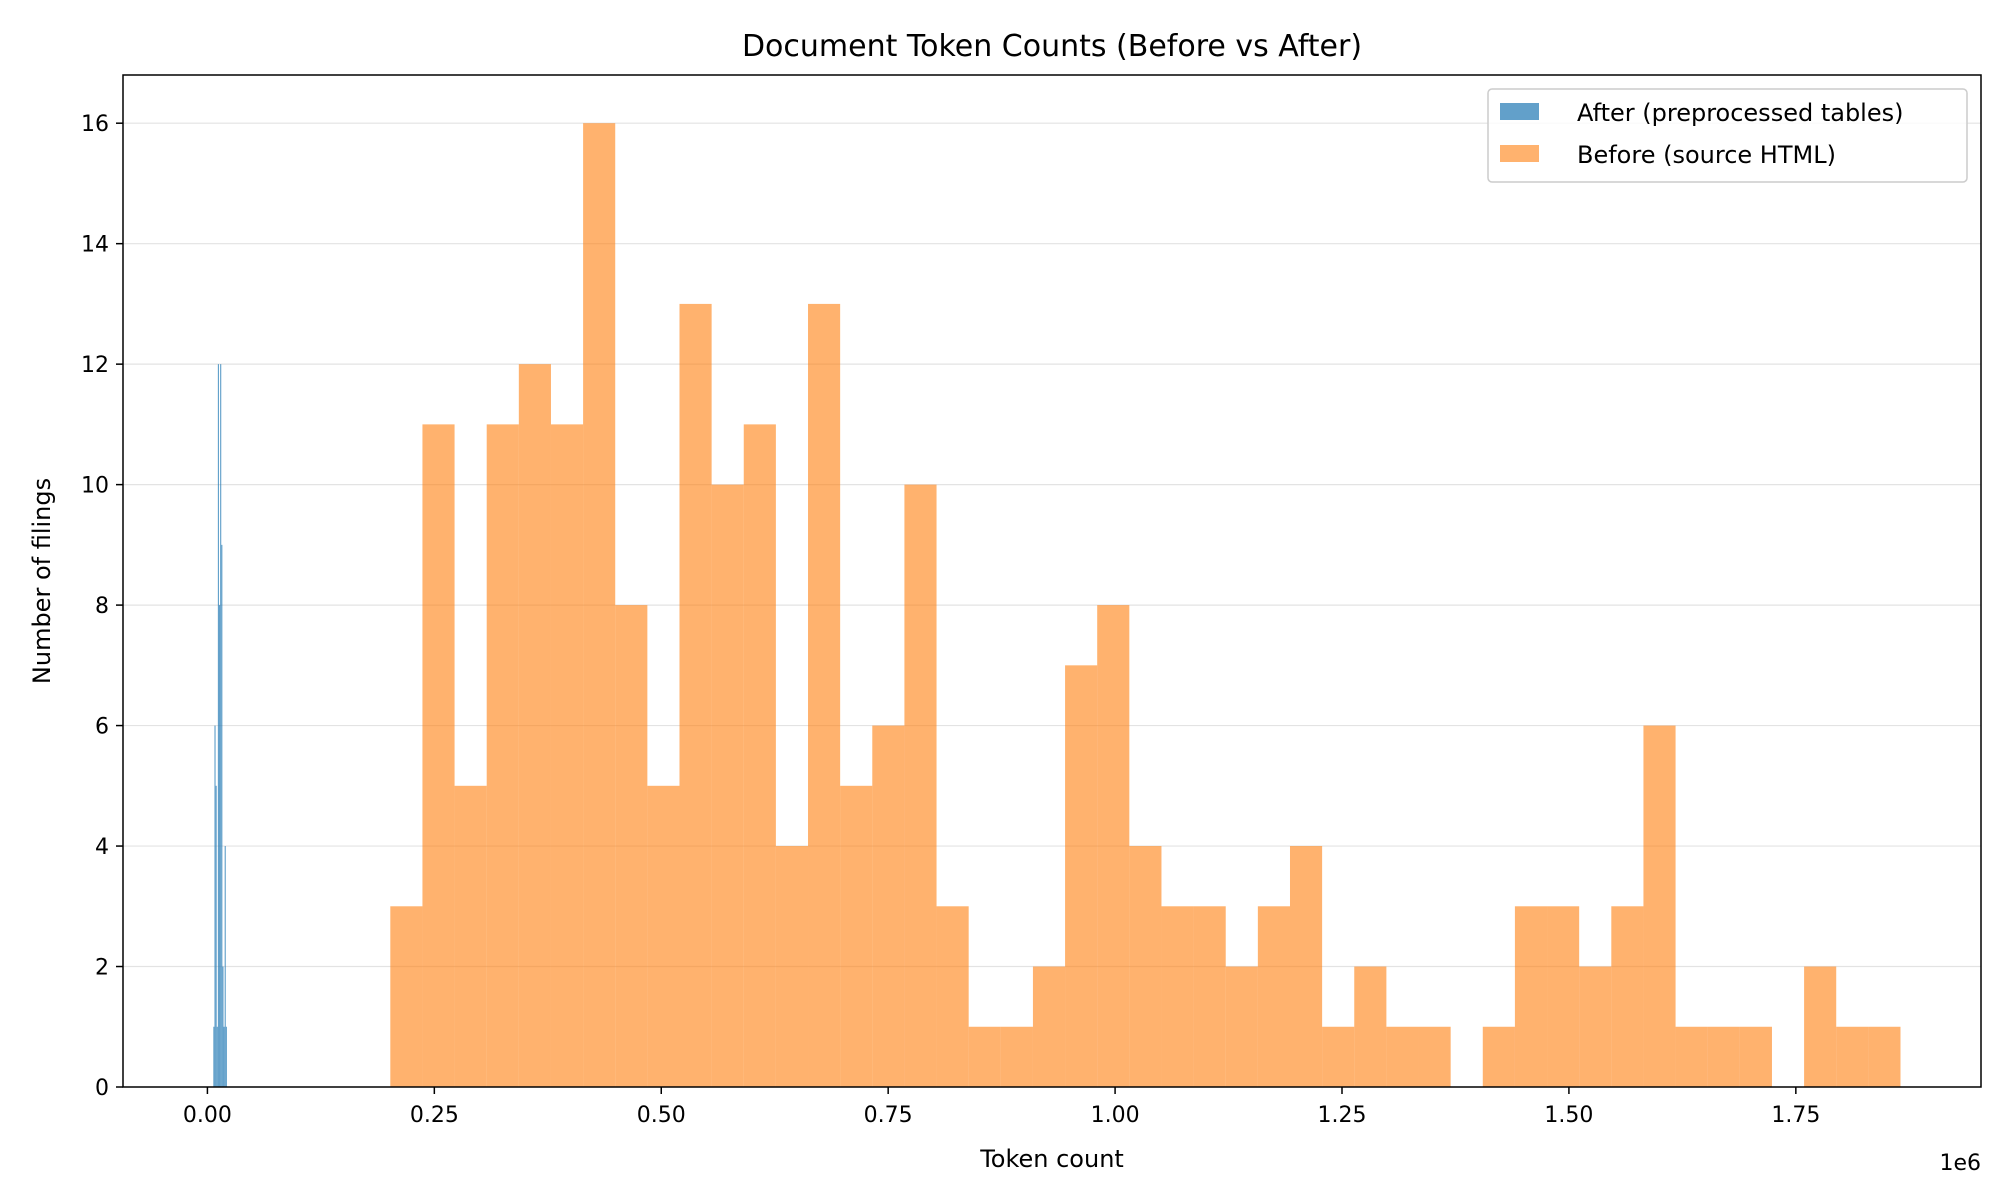 The width and height of the screenshot is (2000, 1200). What do you see at coordinates (1740, 113) in the screenshot?
I see `legend-label-after: After (preprocessed tables)` at bounding box center [1740, 113].